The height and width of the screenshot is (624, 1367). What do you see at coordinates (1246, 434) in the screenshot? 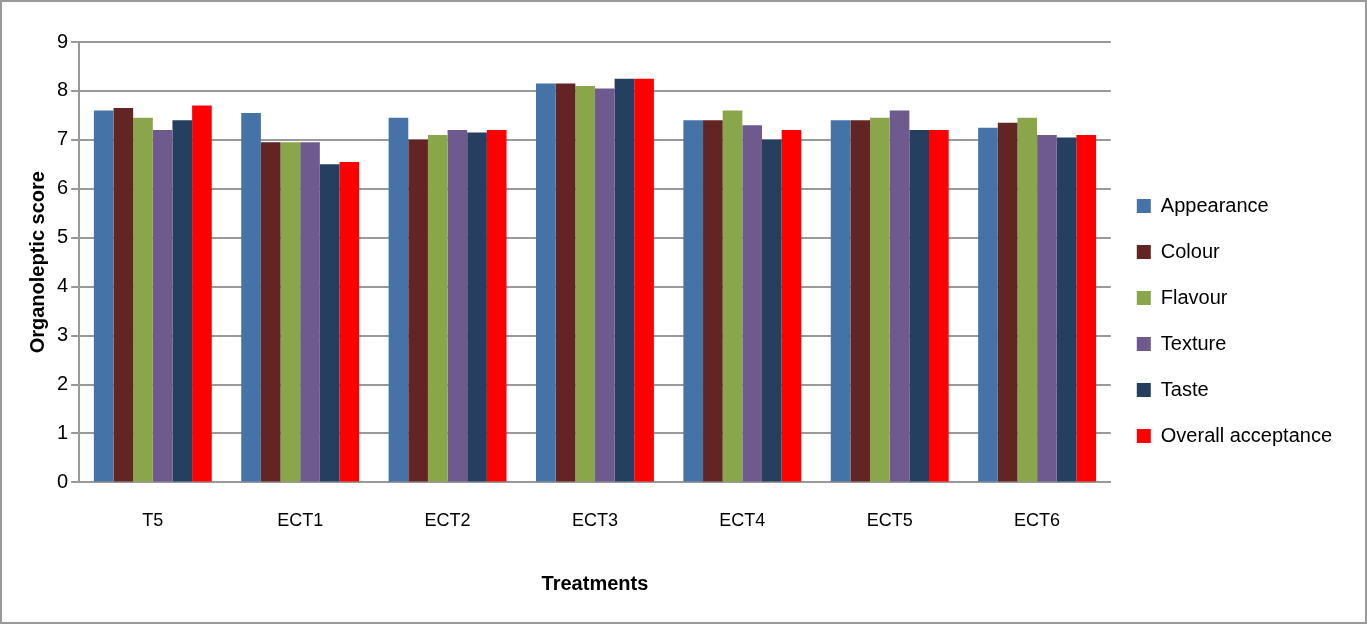
I see `legend-label: Overall acceptance` at bounding box center [1246, 434].